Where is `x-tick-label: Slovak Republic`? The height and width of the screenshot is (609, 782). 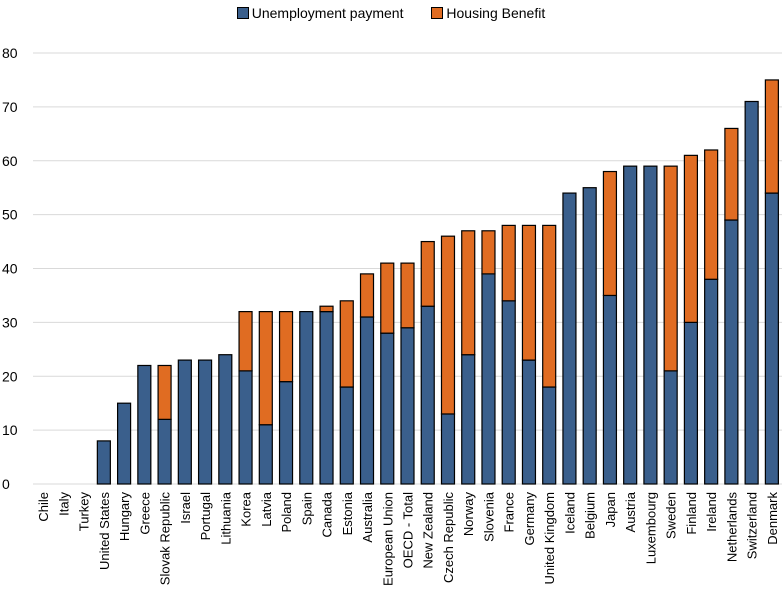 x-tick-label: Slovak Republic is located at coordinates (165, 539).